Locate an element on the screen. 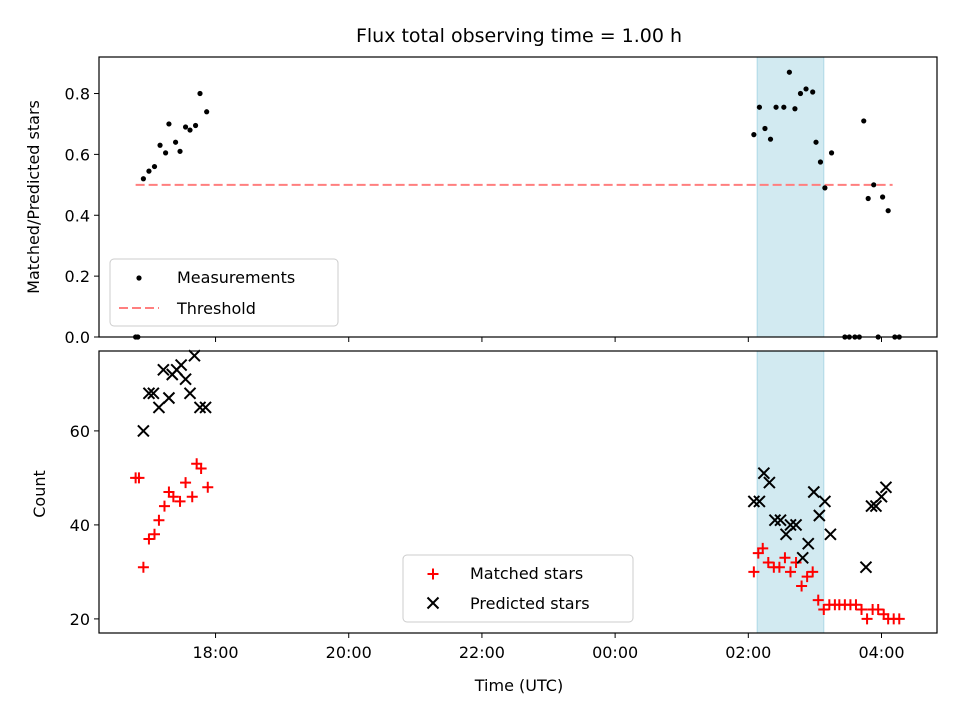 This screenshot has width=960, height=720. legend-marker-matched-stars is located at coordinates (433, 574).